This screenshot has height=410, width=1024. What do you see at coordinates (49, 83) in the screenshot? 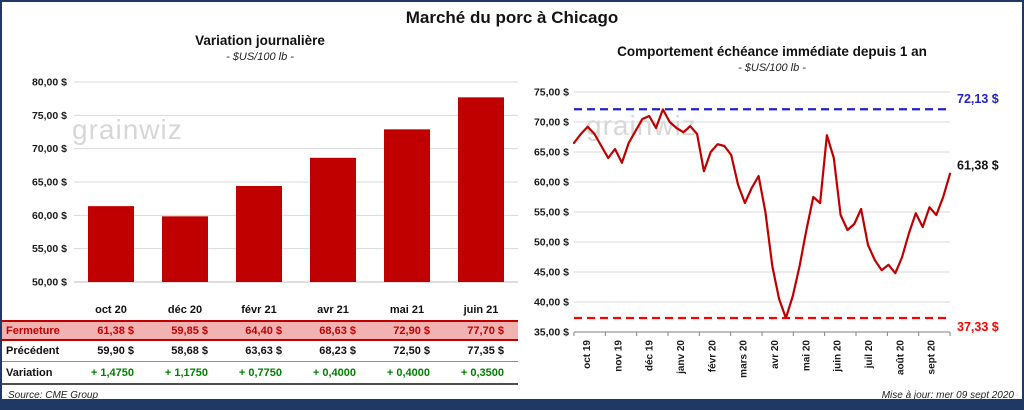
I see `svg-text: 80,00 $` at bounding box center [49, 83].